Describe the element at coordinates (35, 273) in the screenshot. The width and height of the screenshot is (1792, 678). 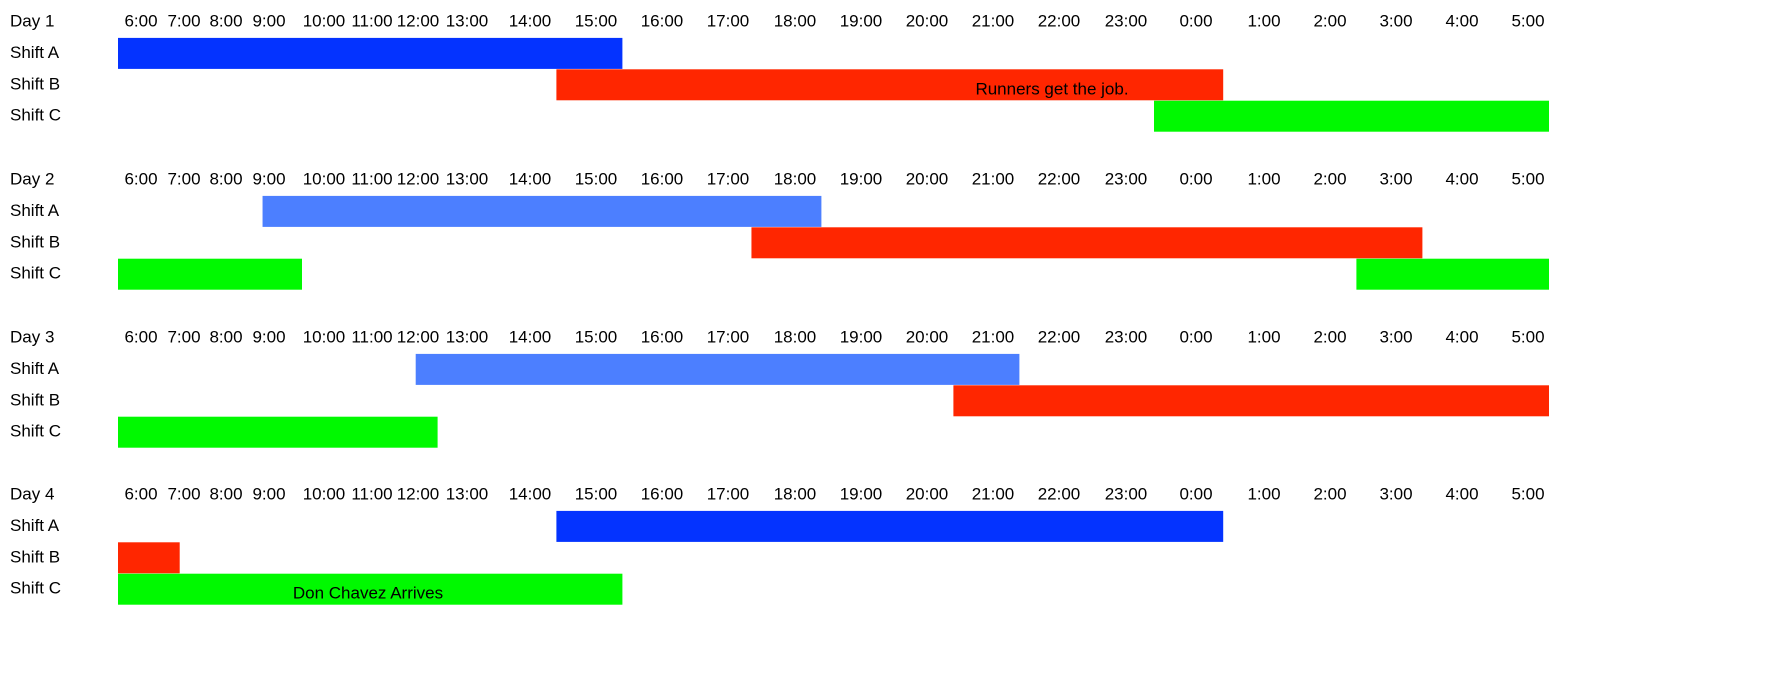
I see `shift-label: Shift C` at that location.